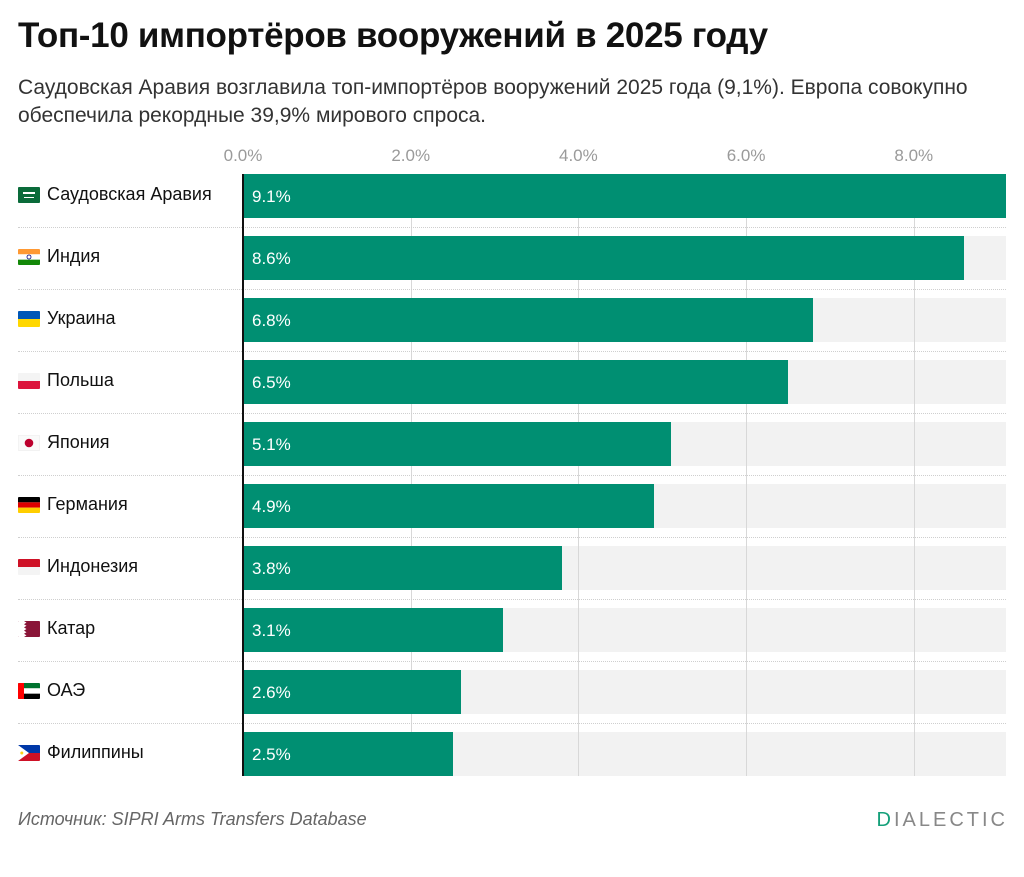 The width and height of the screenshot is (1024, 877). I want to click on bar-value-label: 9.1%, so click(271, 196).